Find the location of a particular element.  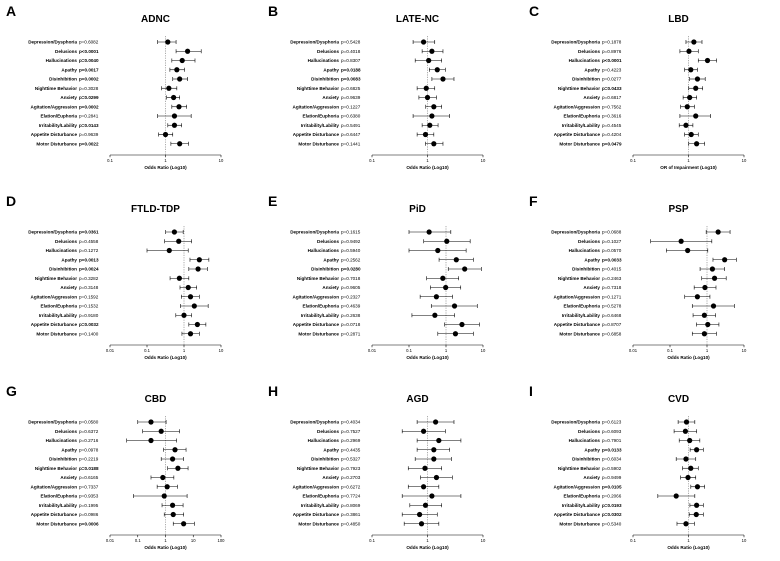

p-value: p=0.5340 is located at coordinates (612, 523).